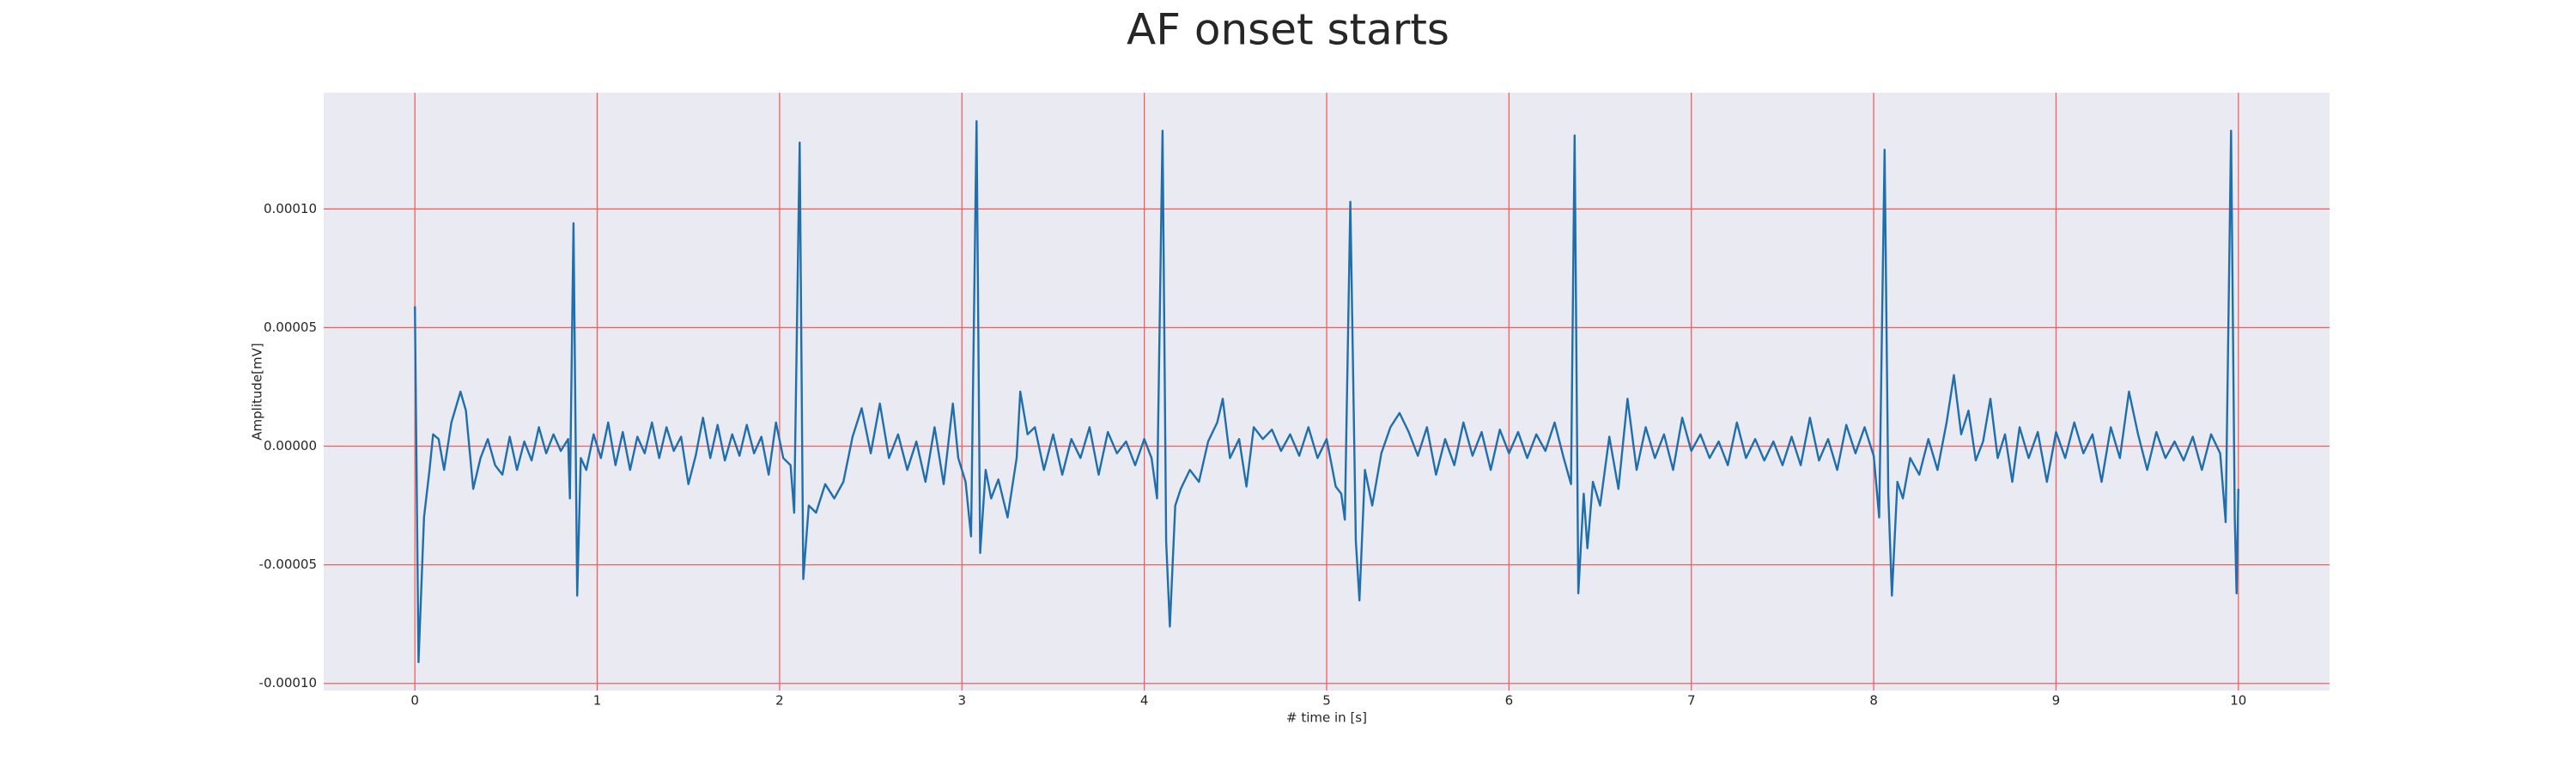  Describe the element at coordinates (291, 327) in the screenshot. I see `y-tick-label: 0.00005` at that location.